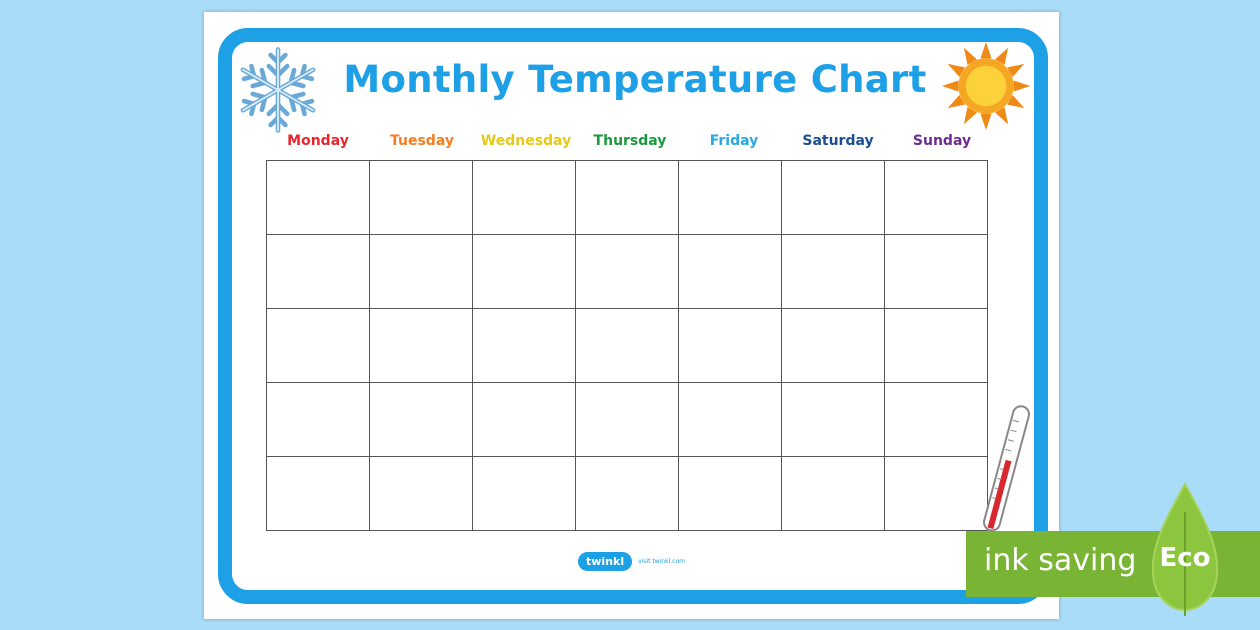  I want to click on day-label: Wednesday, so click(526, 141).